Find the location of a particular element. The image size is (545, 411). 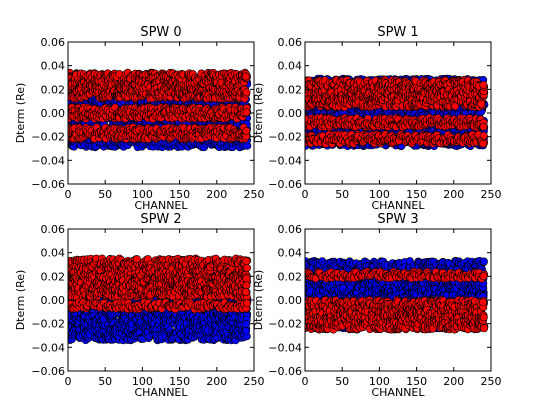

x-tick-label: 0 is located at coordinates (68, 194).